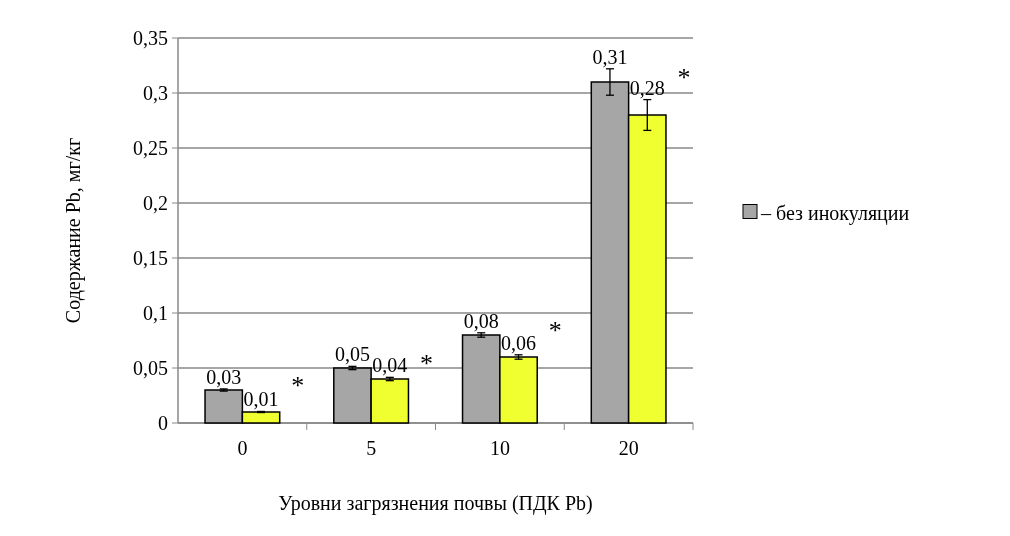 The width and height of the screenshot is (1010, 536). What do you see at coordinates (150, 148) in the screenshot?
I see `y-tick-label: 0,25` at bounding box center [150, 148].